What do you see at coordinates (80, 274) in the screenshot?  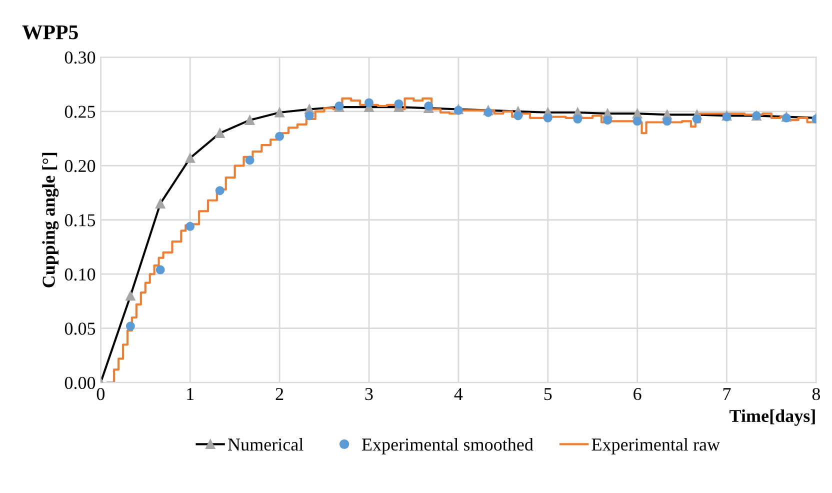 I see `y-tick-label: 0.10` at bounding box center [80, 274].